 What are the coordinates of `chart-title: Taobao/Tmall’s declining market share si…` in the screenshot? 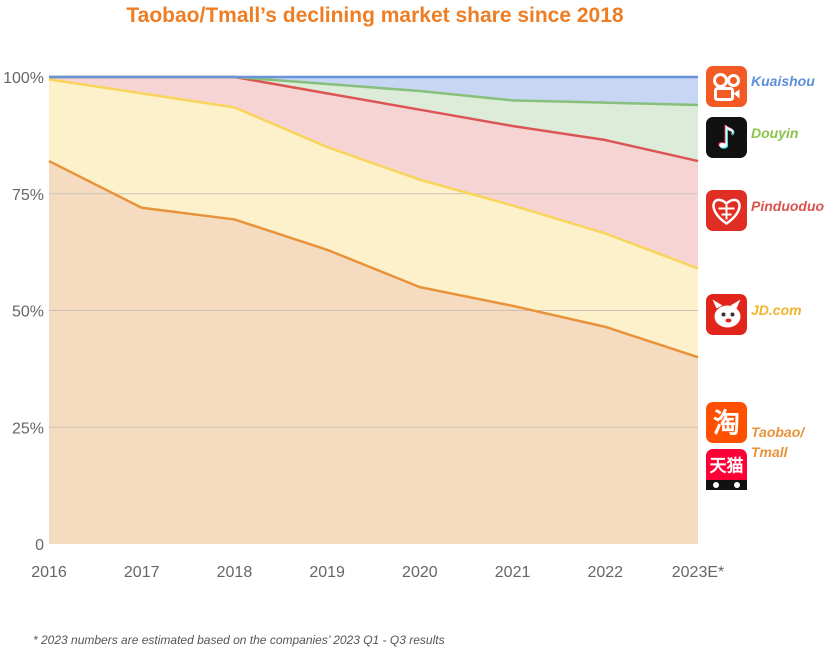 It's located at (375, 15).